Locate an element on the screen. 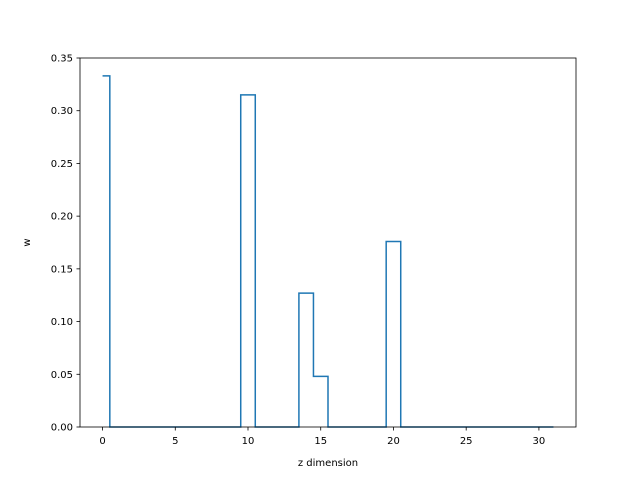 This screenshot has height=480, width=640. x-tick-label: 30 is located at coordinates (539, 441).